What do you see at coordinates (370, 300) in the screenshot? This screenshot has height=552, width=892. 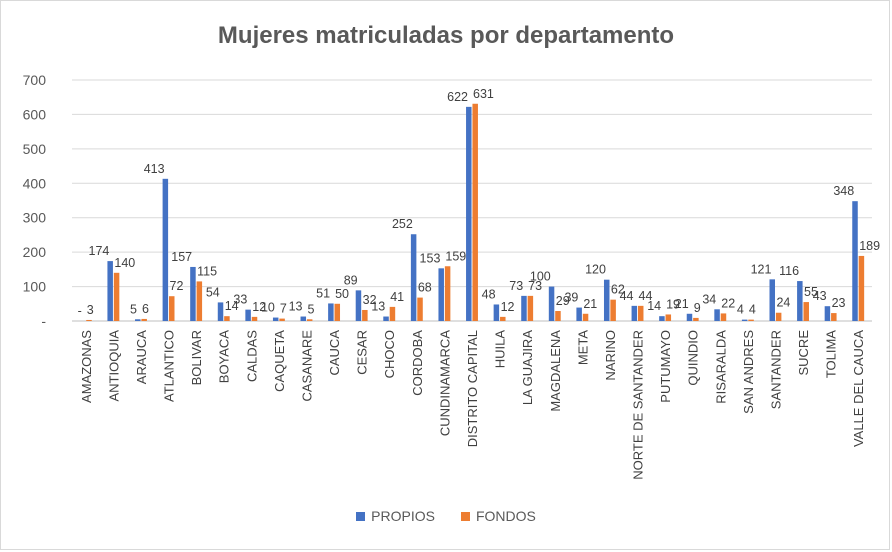 I see `data-label-fondos-cesar: 32` at bounding box center [370, 300].